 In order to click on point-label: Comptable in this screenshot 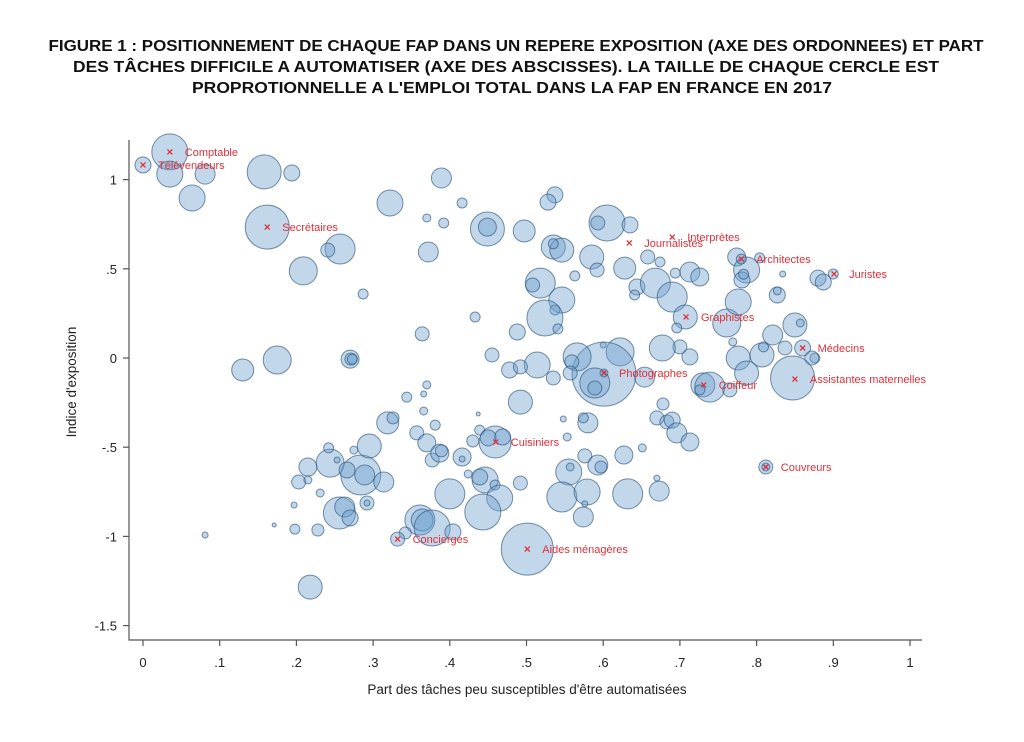, I will do `click(211, 153)`.